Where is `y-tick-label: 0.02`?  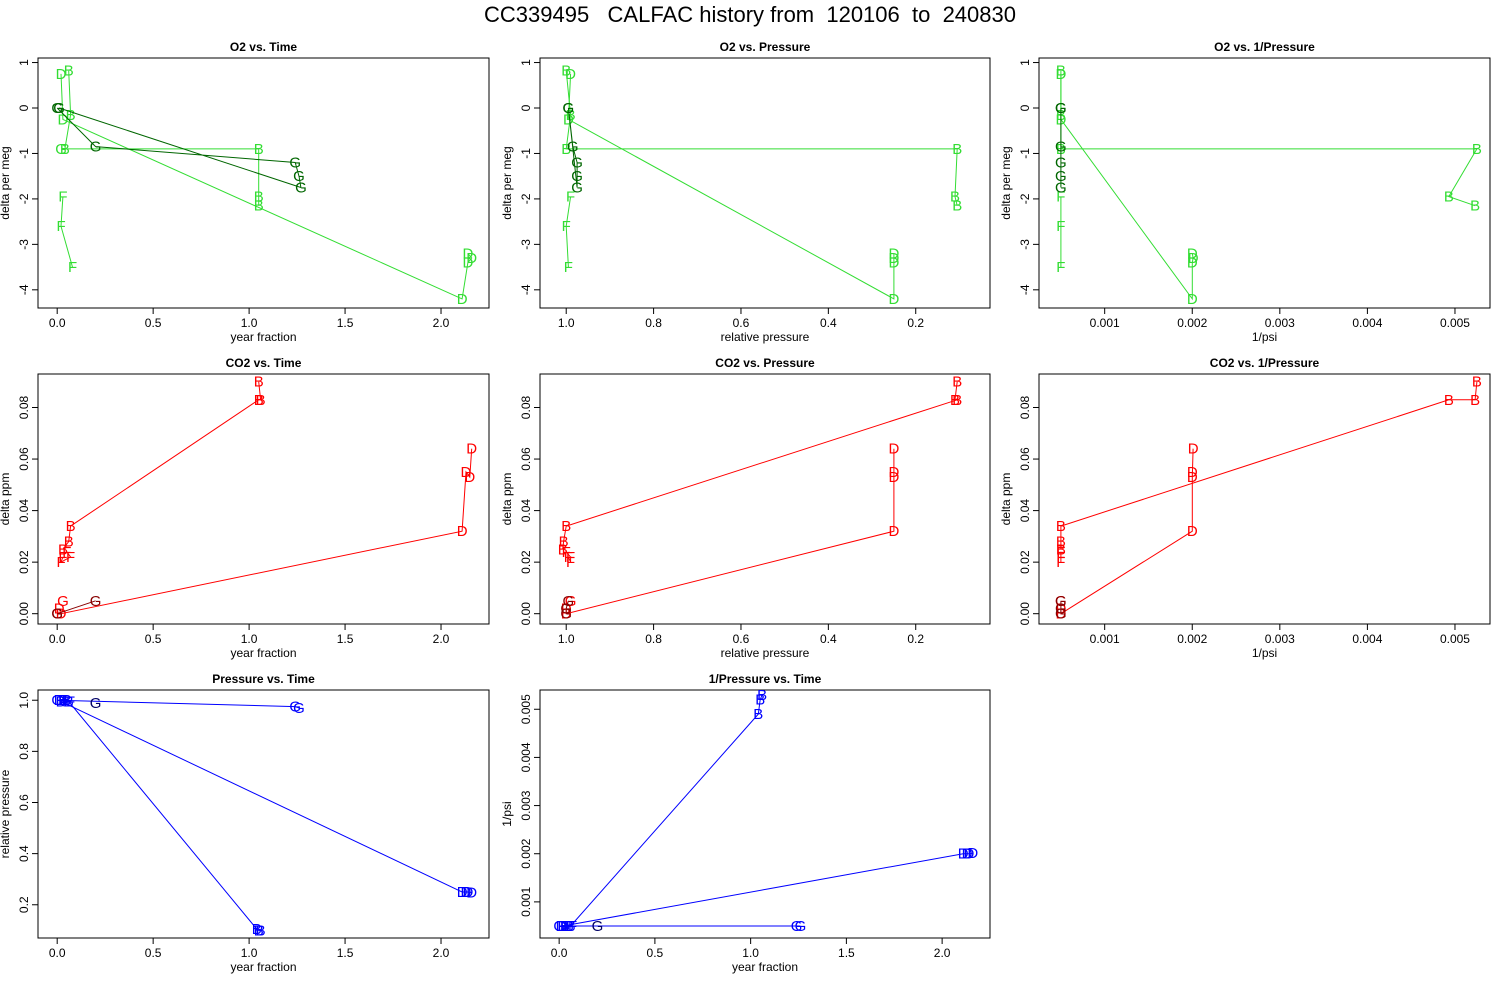
y-tick-label: 0.02 is located at coordinates (24, 562).